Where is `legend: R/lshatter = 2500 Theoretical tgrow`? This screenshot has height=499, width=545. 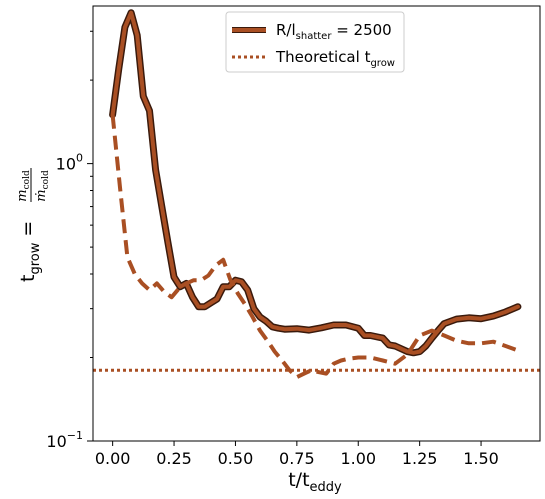 legend: R/lshatter = 2500 Theoretical tgrow is located at coordinates (315, 42).